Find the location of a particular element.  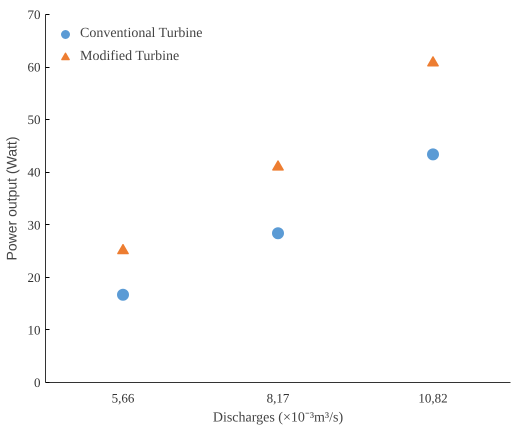

y-tick-label: 30 is located at coordinates (34, 224).